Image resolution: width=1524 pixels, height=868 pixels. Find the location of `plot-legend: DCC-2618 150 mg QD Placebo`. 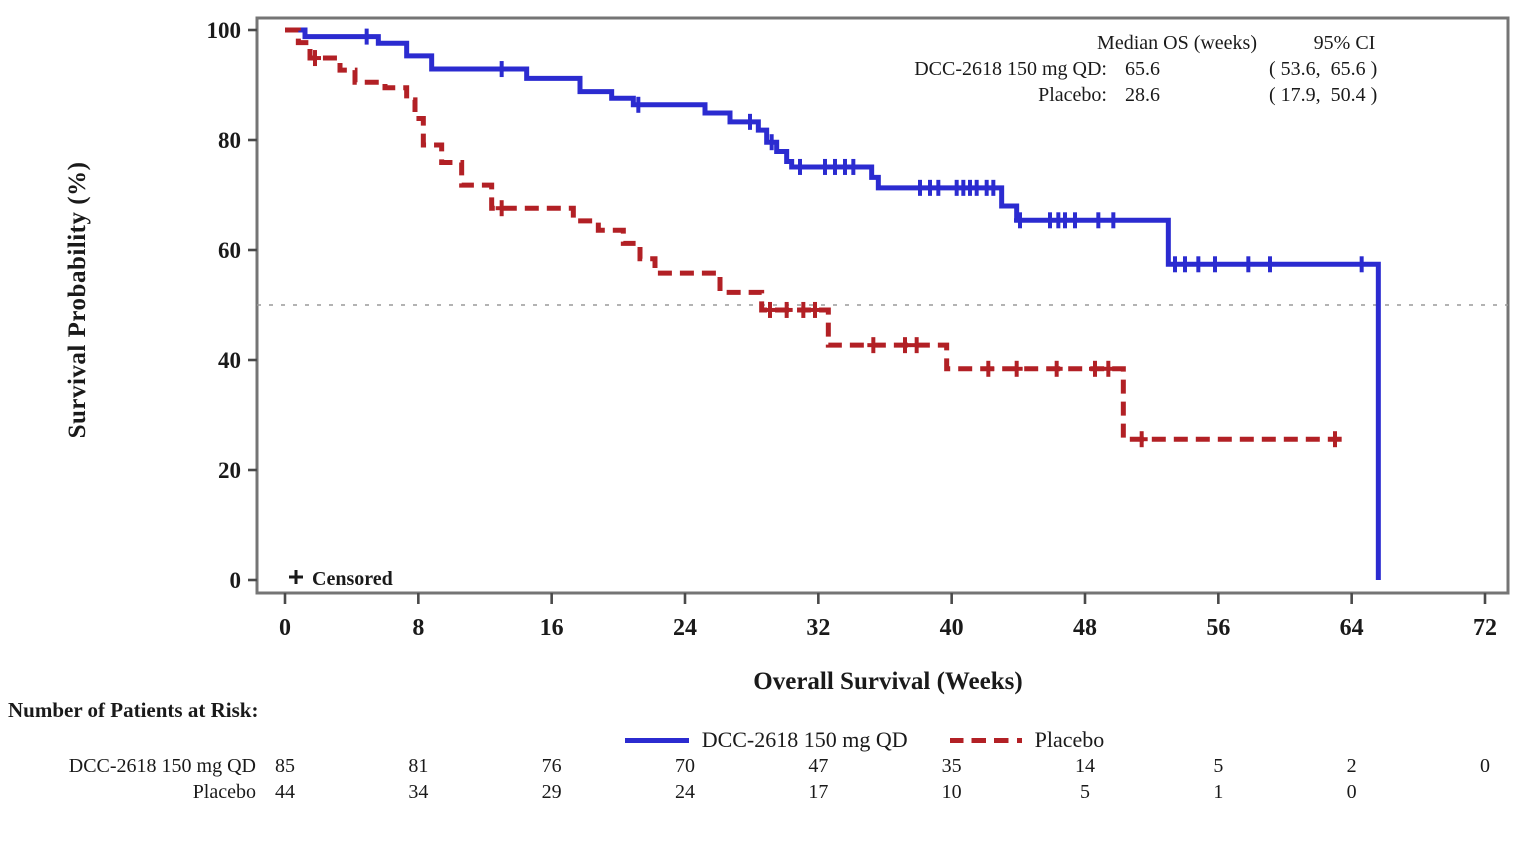

plot-legend: DCC-2618 150 mg QD Placebo is located at coordinates (762, 740).